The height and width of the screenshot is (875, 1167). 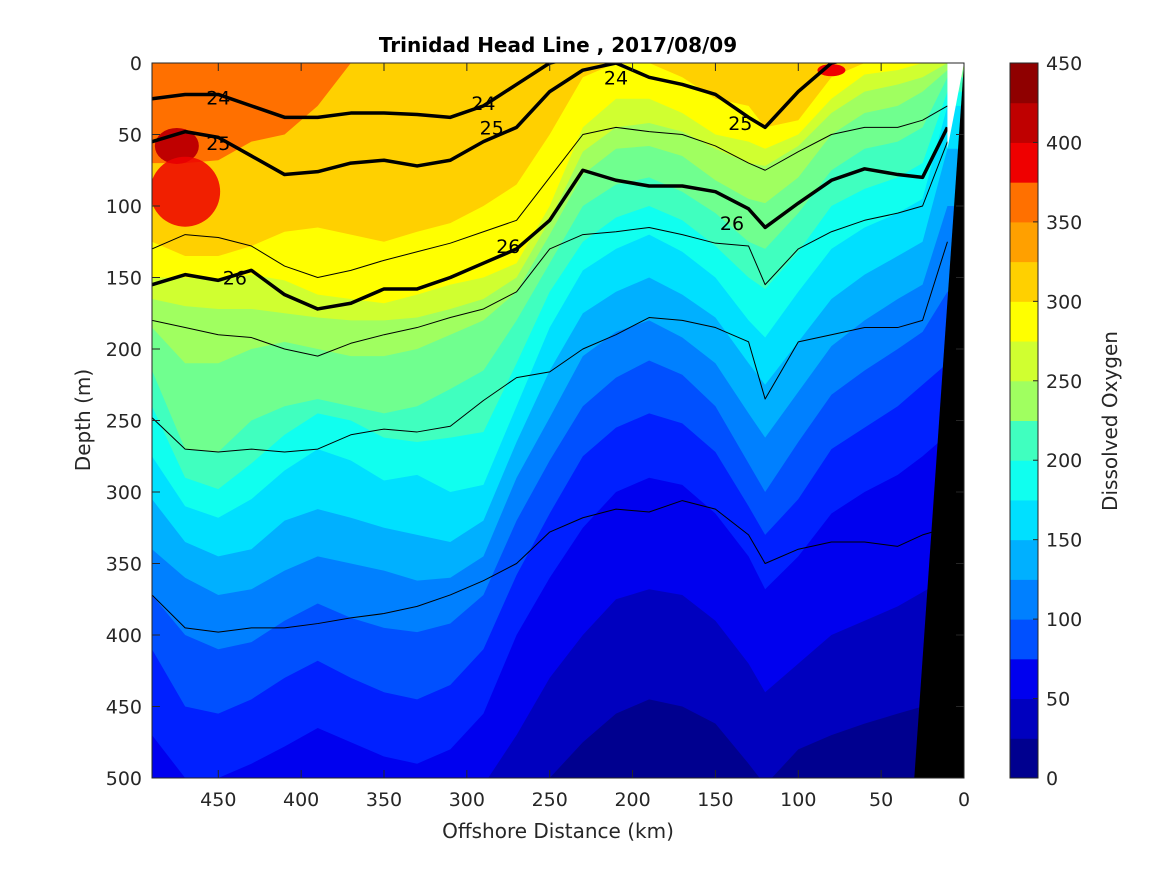 I want to click on colorbar-tick-label: 150, so click(x=1064, y=541).